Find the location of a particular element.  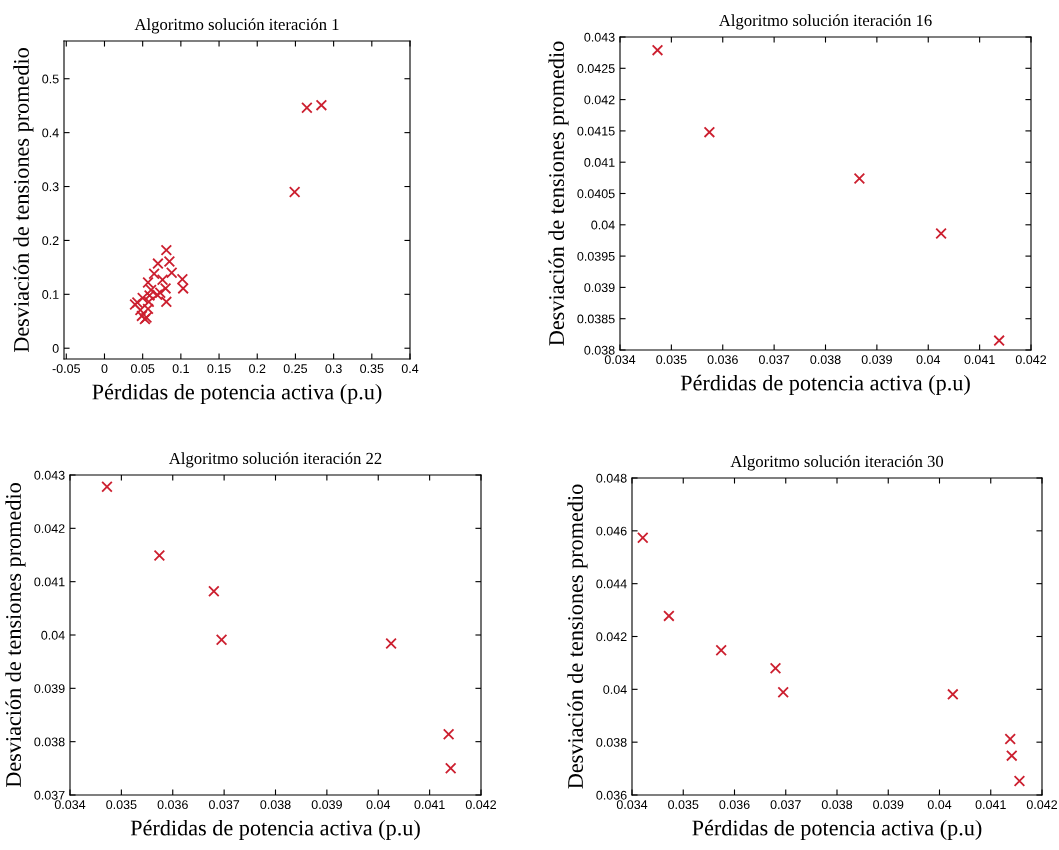

x-tick-label: 0.25 is located at coordinates (295, 369).